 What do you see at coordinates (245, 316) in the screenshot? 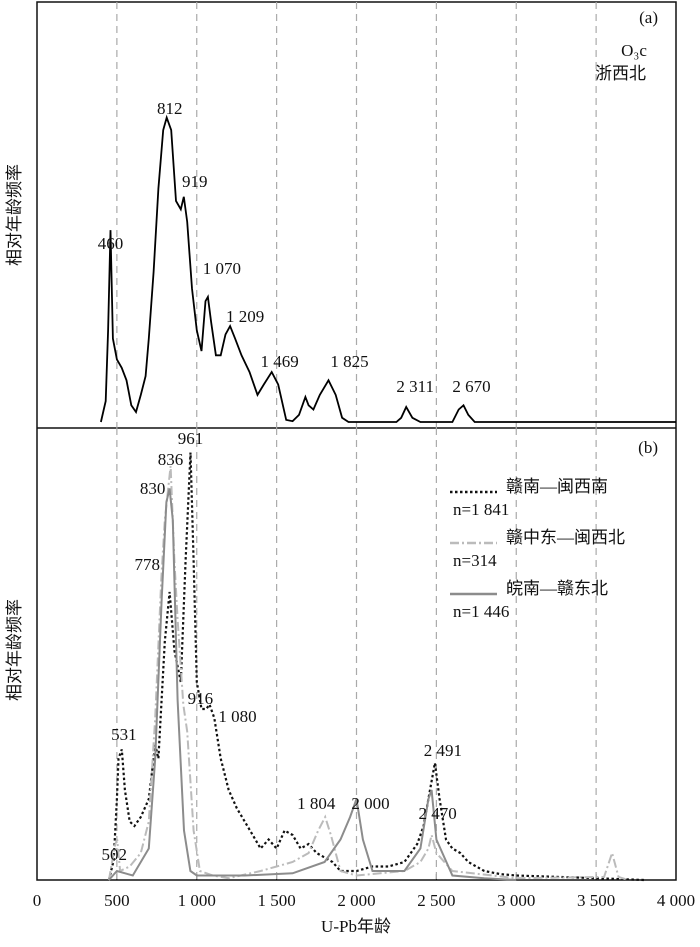
I see `peak-label: 1 209` at bounding box center [245, 316].